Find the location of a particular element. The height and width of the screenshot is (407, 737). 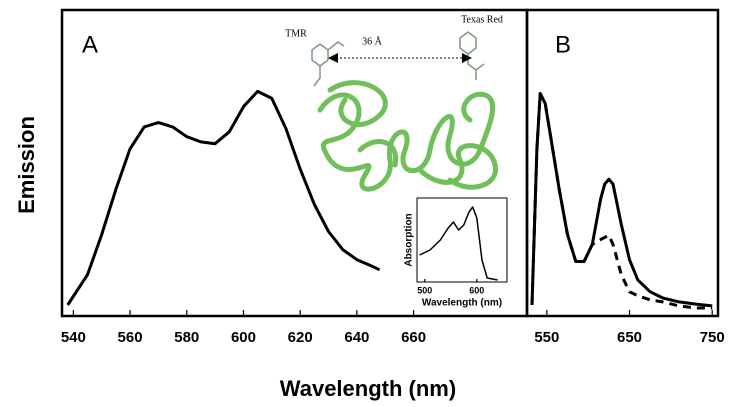

annotation: 36 Å is located at coordinates (372, 41).